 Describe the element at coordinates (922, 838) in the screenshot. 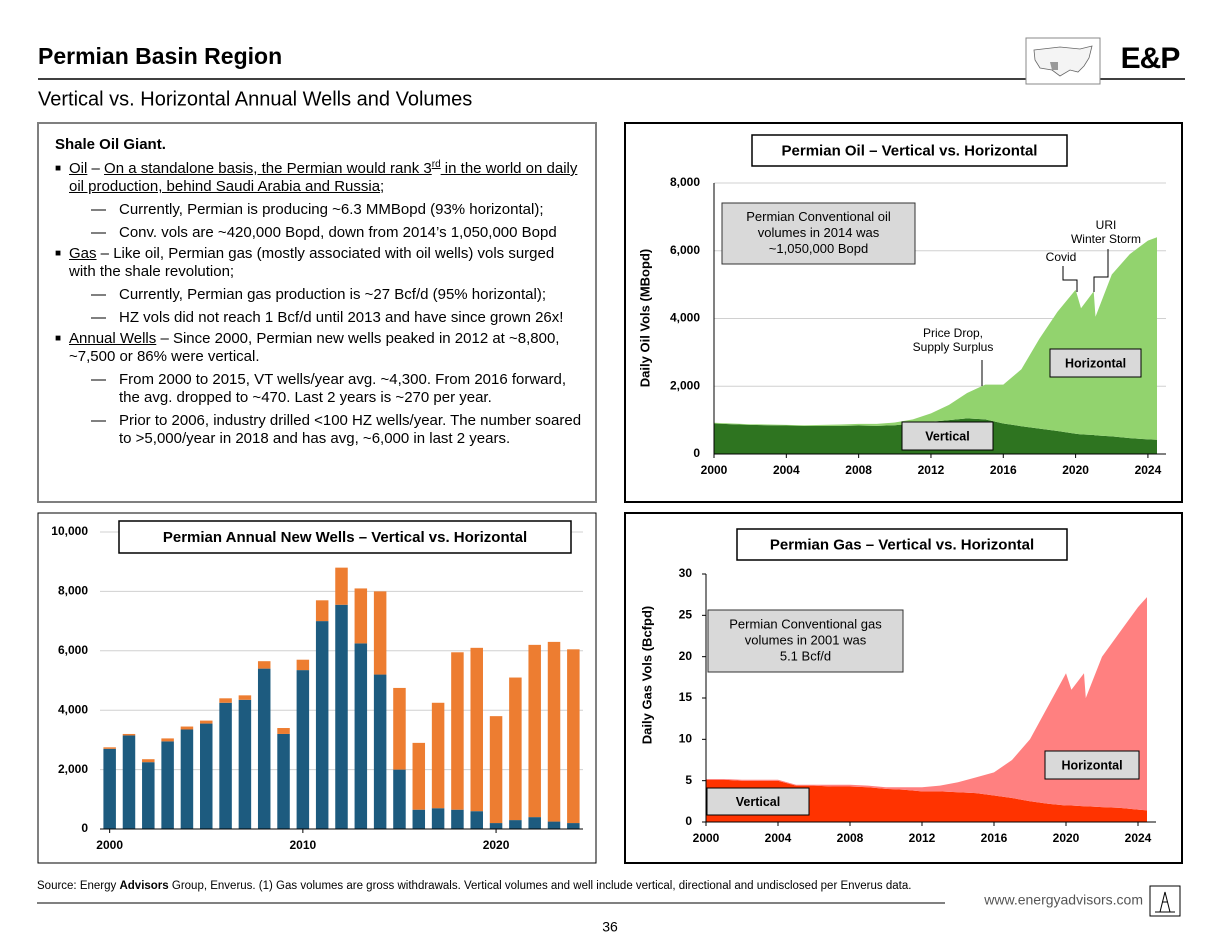

I see `x-tick-label: 2012` at that location.